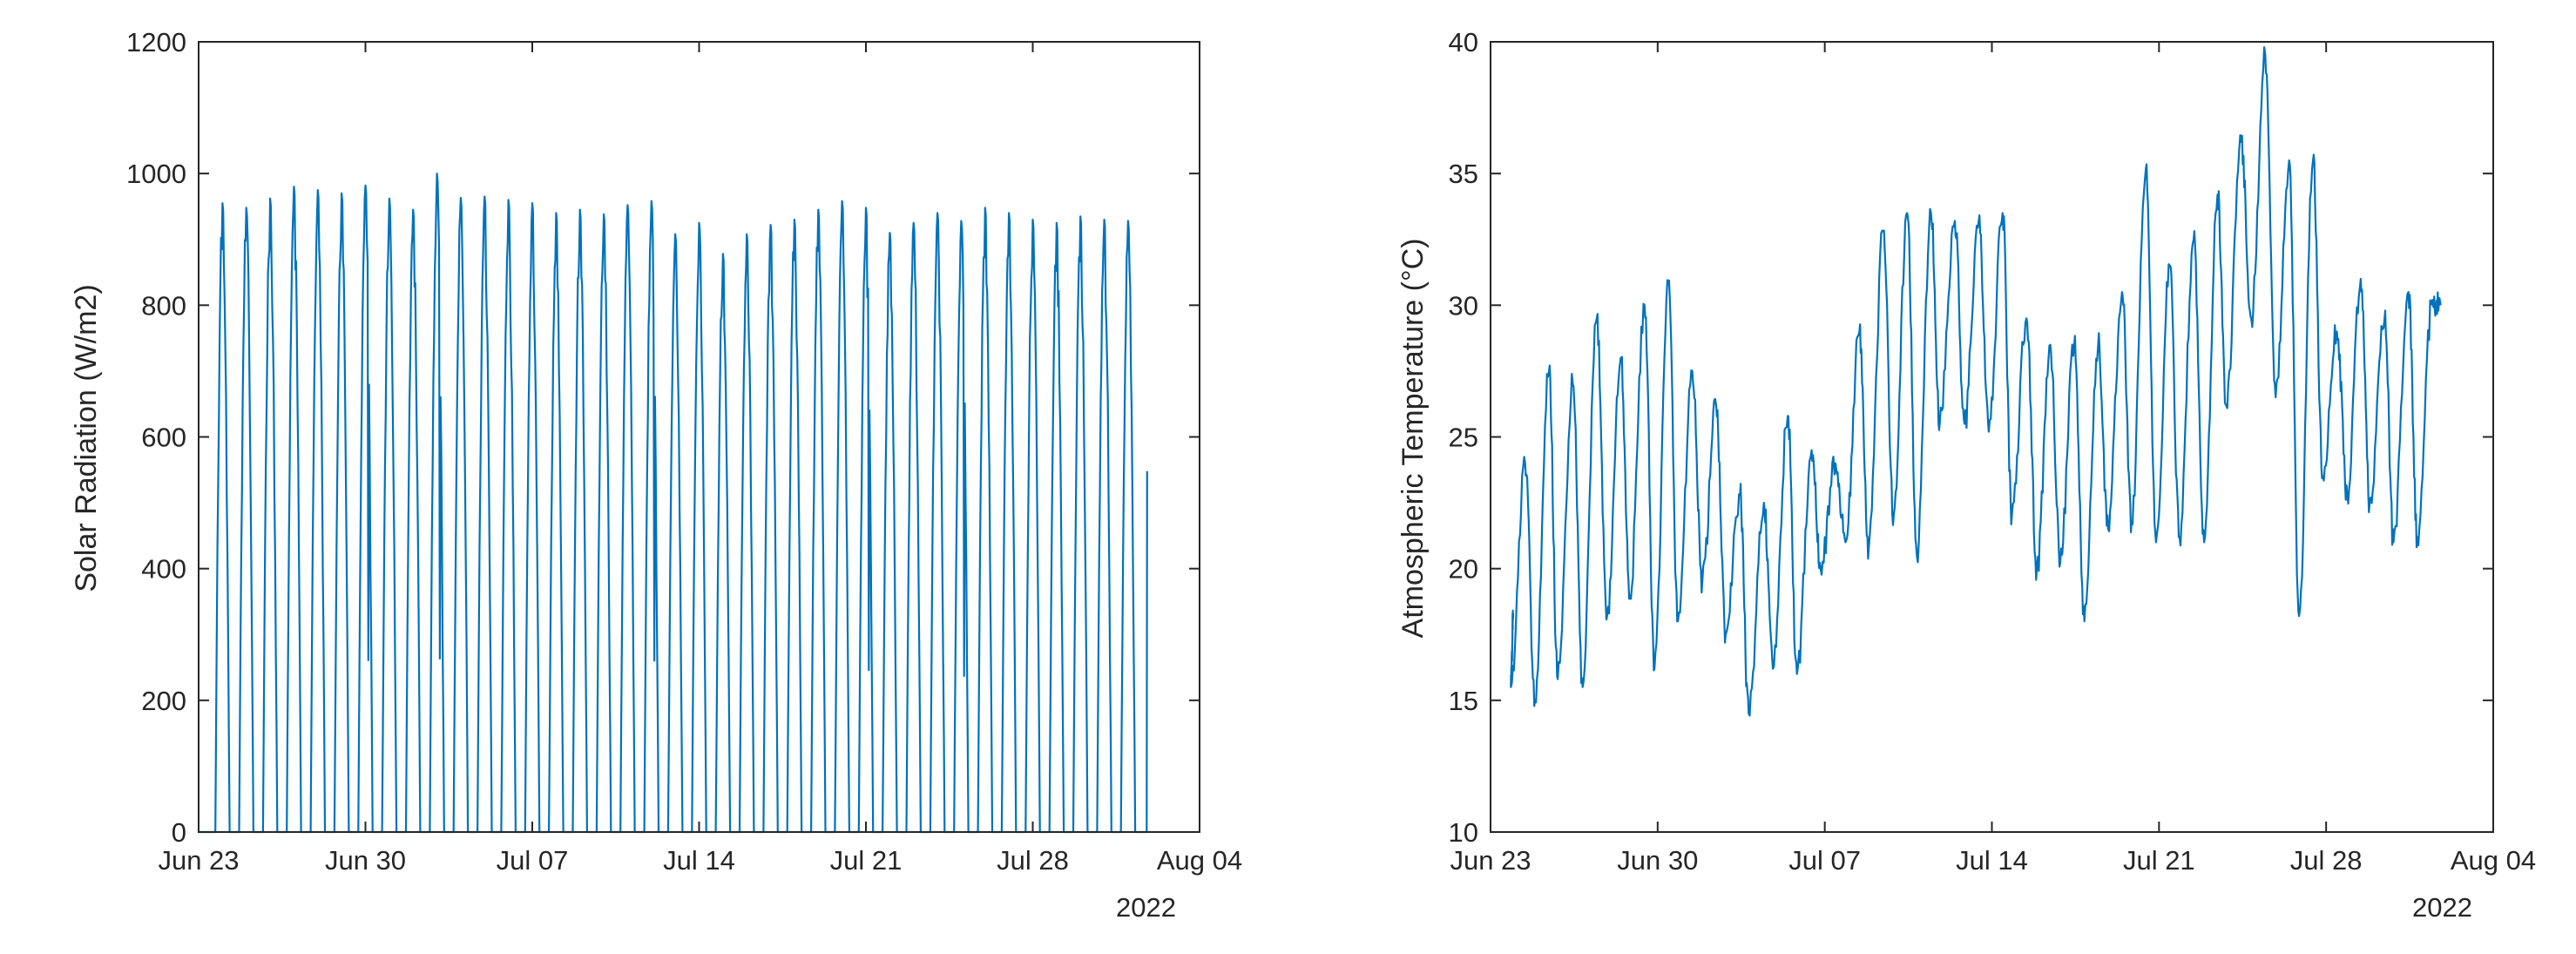  What do you see at coordinates (2493, 860) in the screenshot?
I see `atmospheric-temperature-x-tick-label: Aug 04` at bounding box center [2493, 860].